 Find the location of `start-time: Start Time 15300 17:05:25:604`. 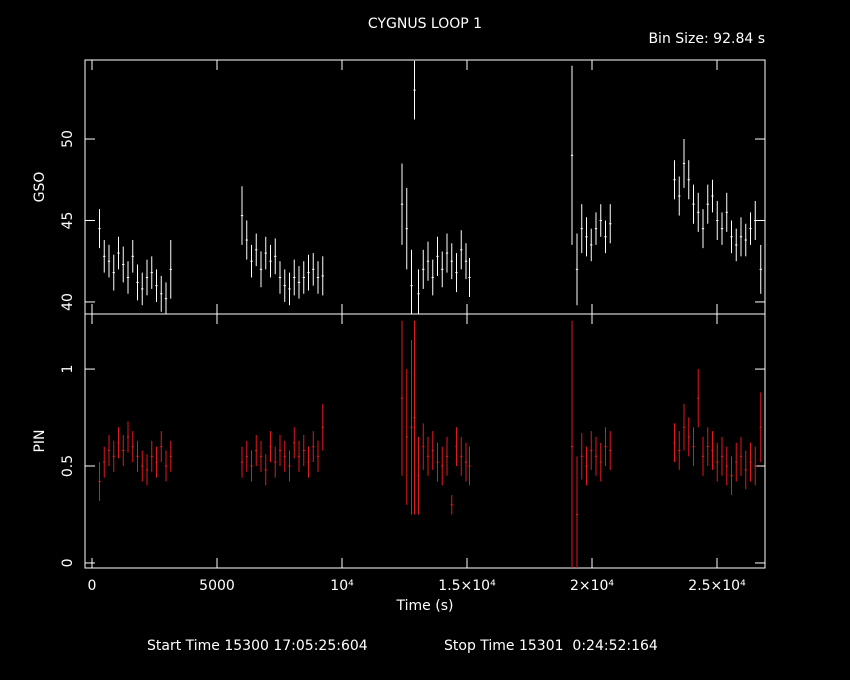

start-time: Start Time 15300 17:05:25:604 is located at coordinates (257, 646).